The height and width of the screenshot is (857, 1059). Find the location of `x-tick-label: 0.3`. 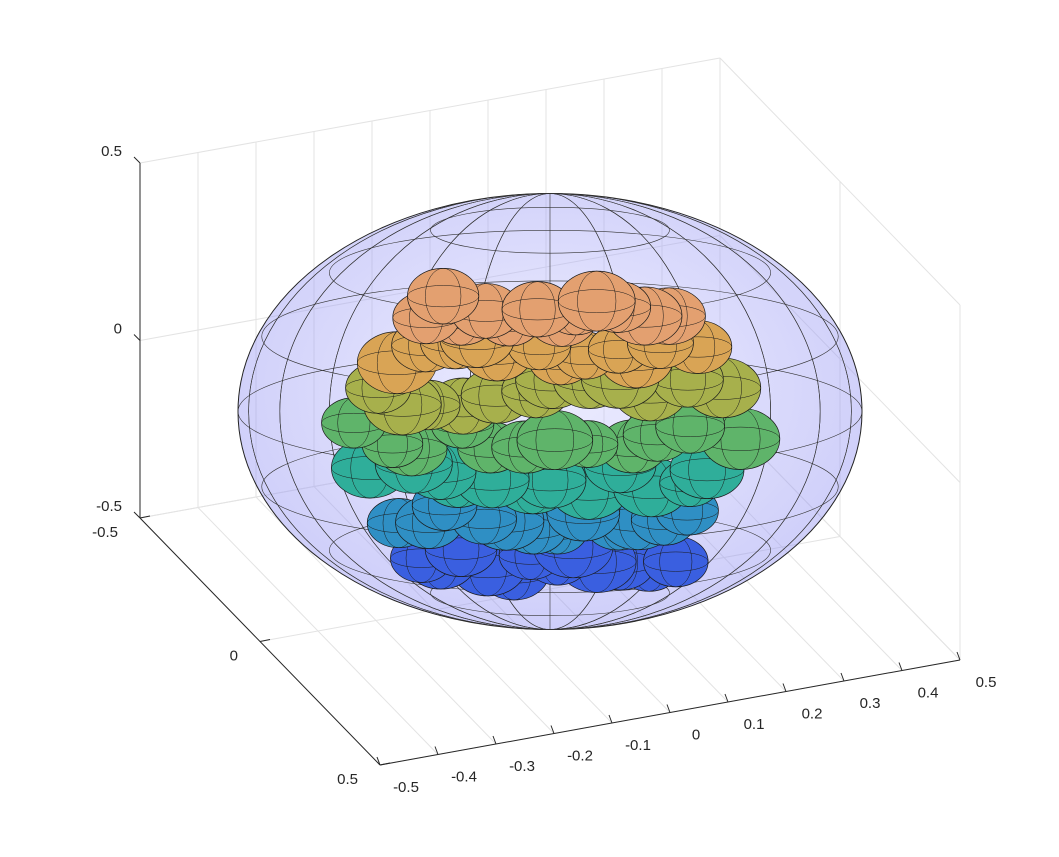

x-tick-label: 0.3 is located at coordinates (870, 703).